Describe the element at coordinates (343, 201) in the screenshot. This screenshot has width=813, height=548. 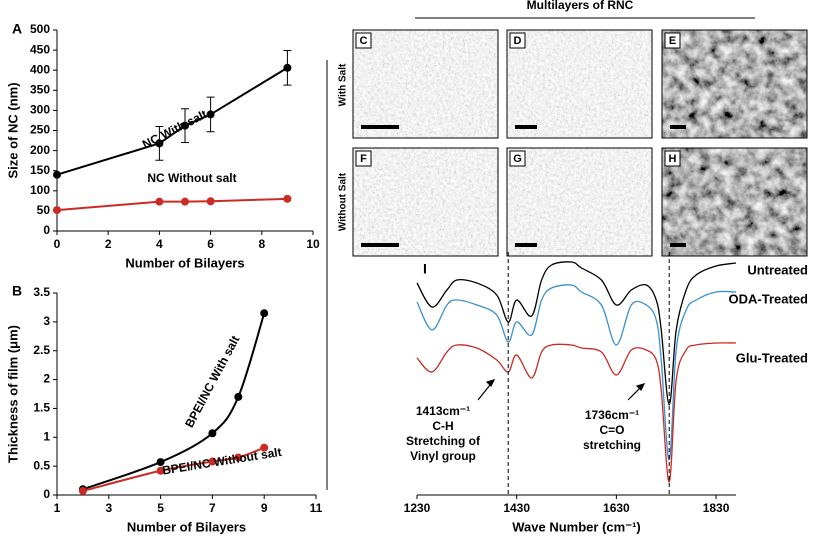
I see `row-label: Without Salt` at that location.